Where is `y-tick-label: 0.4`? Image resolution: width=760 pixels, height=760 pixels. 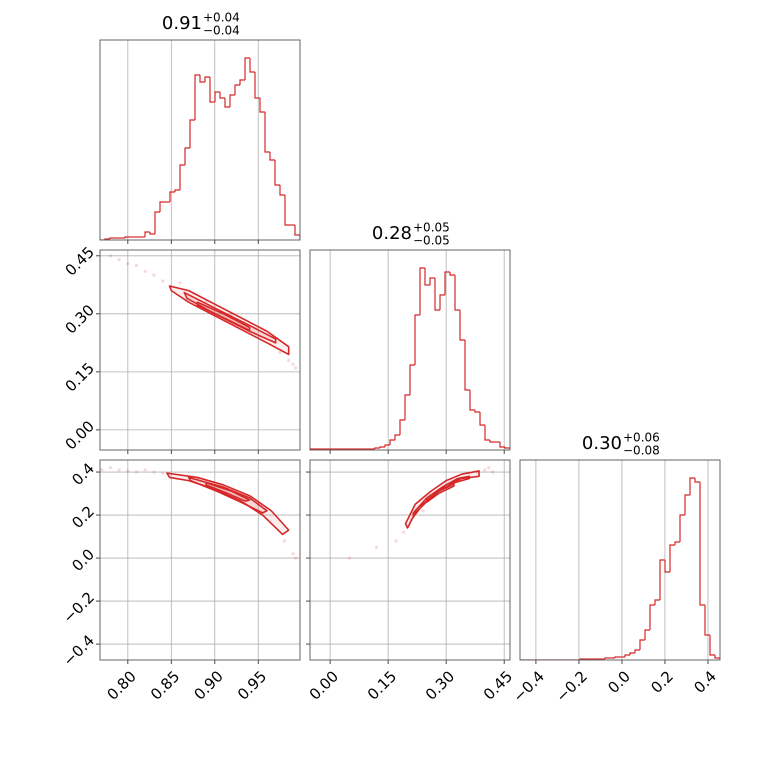 y-tick-label: 0.4 is located at coordinates (83, 474).